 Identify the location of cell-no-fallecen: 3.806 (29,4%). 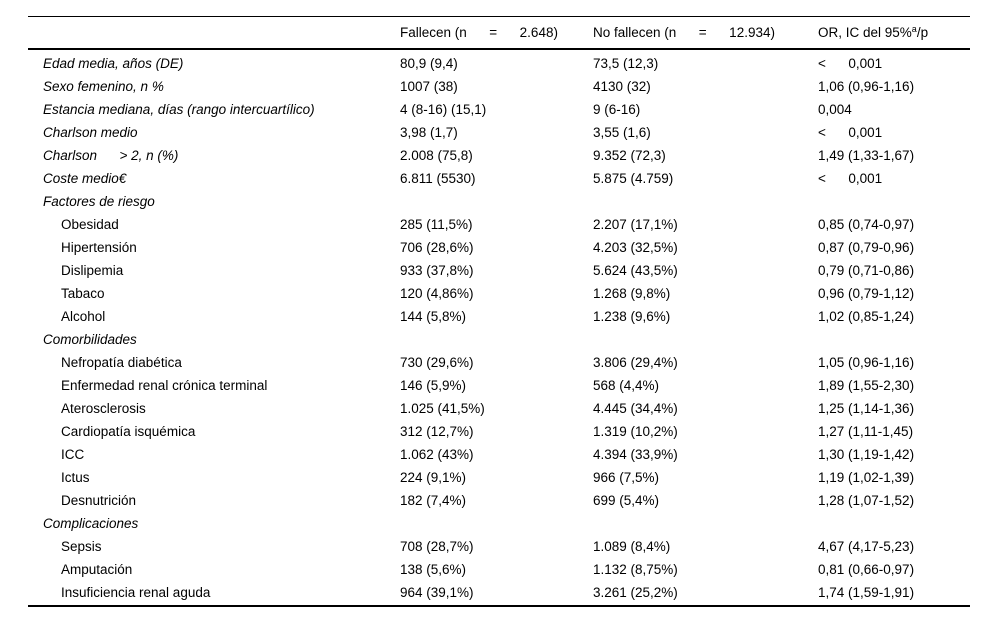
(635, 362).